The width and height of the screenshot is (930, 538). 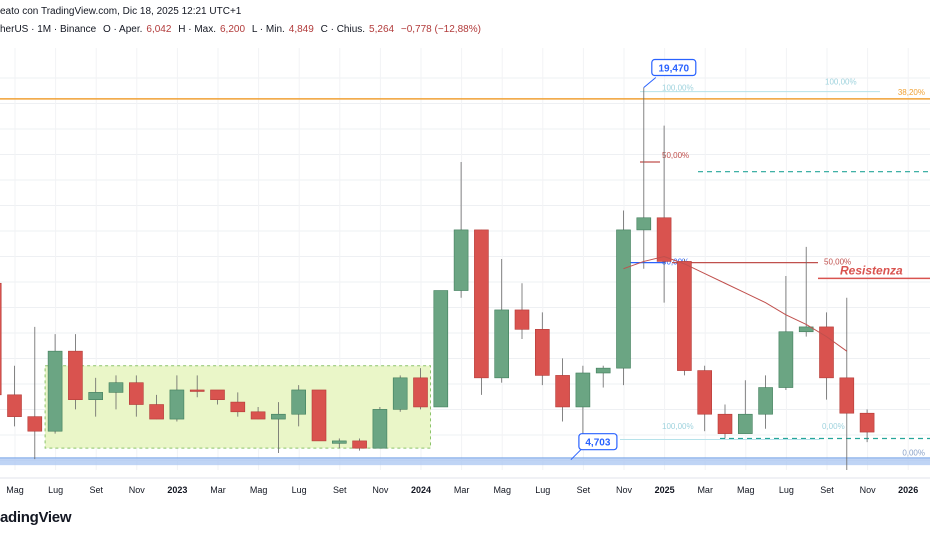 I want to click on fib-100-top-label: 100,00%, so click(x=678, y=88).